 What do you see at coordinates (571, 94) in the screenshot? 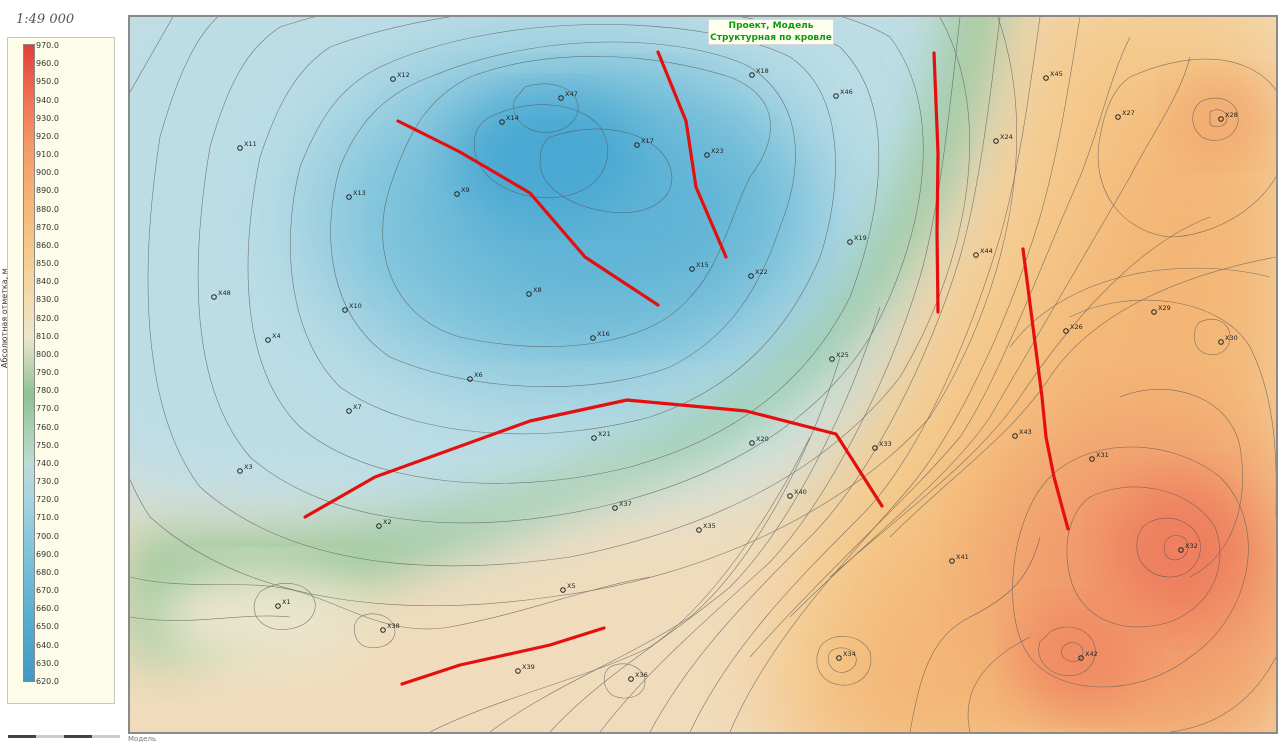
I see `well-label: X47` at bounding box center [571, 94].